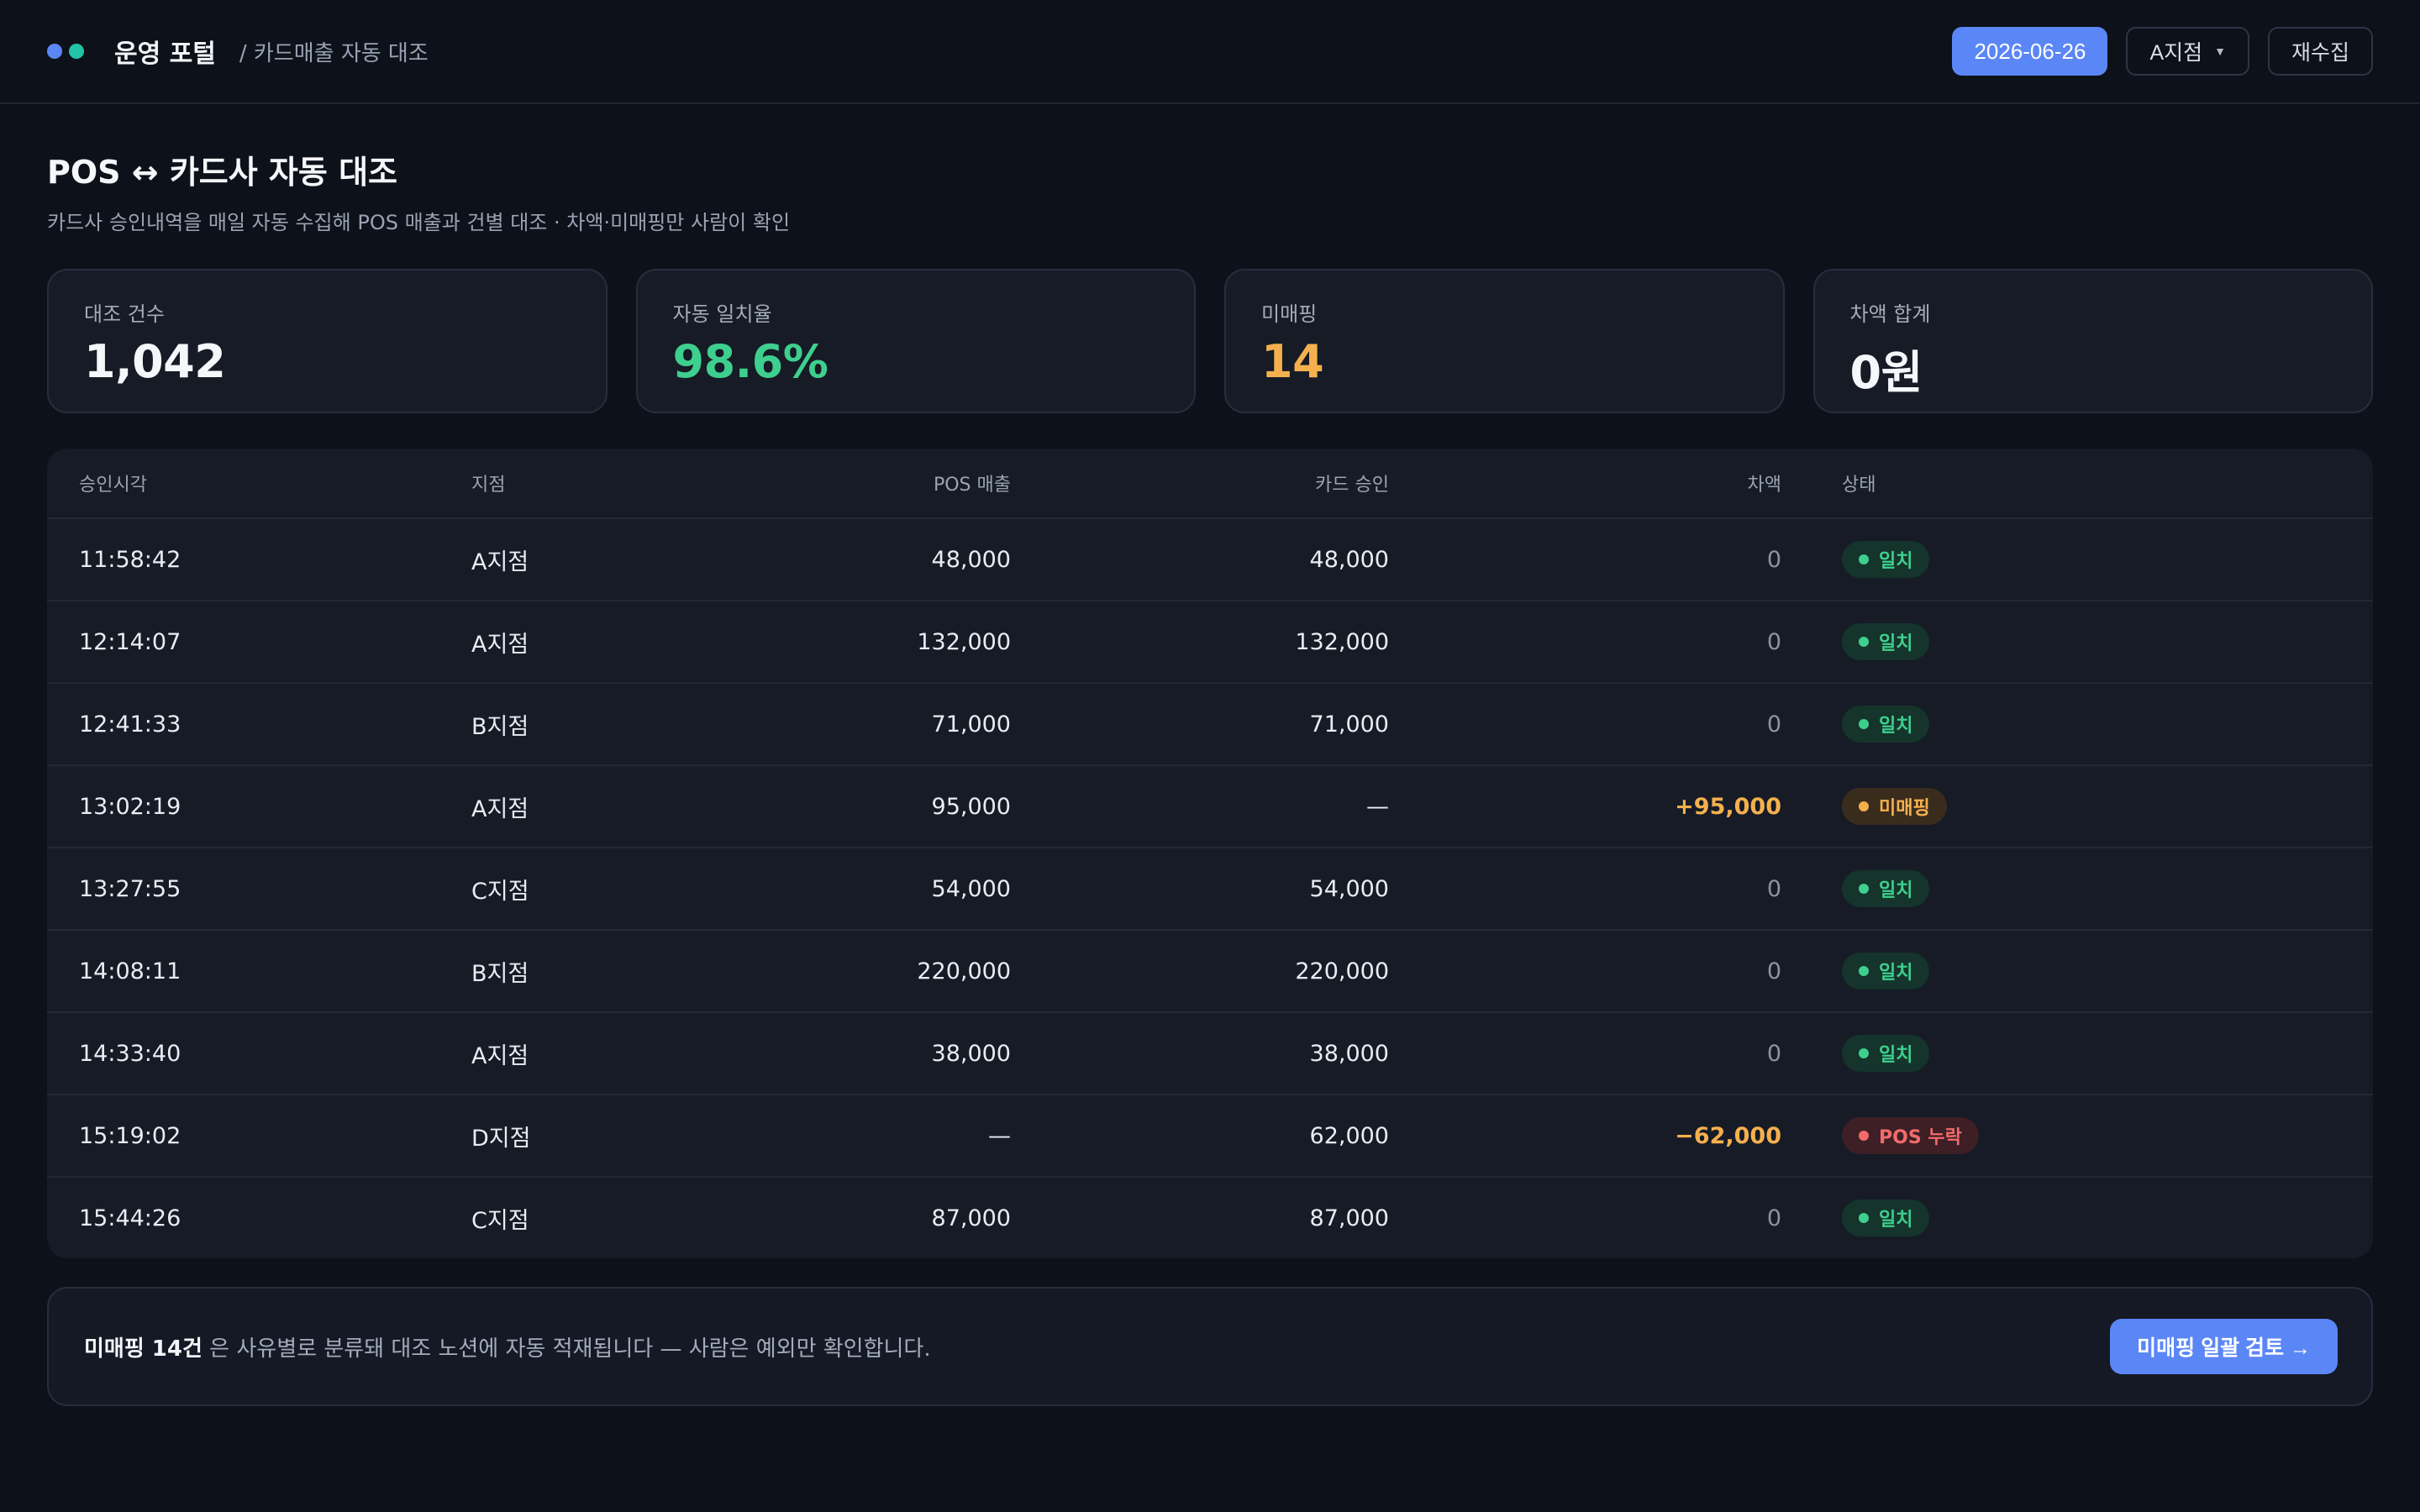 This screenshot has height=1512, width=2420. What do you see at coordinates (113, 485) in the screenshot?
I see `column-header-time: 승인시각` at bounding box center [113, 485].